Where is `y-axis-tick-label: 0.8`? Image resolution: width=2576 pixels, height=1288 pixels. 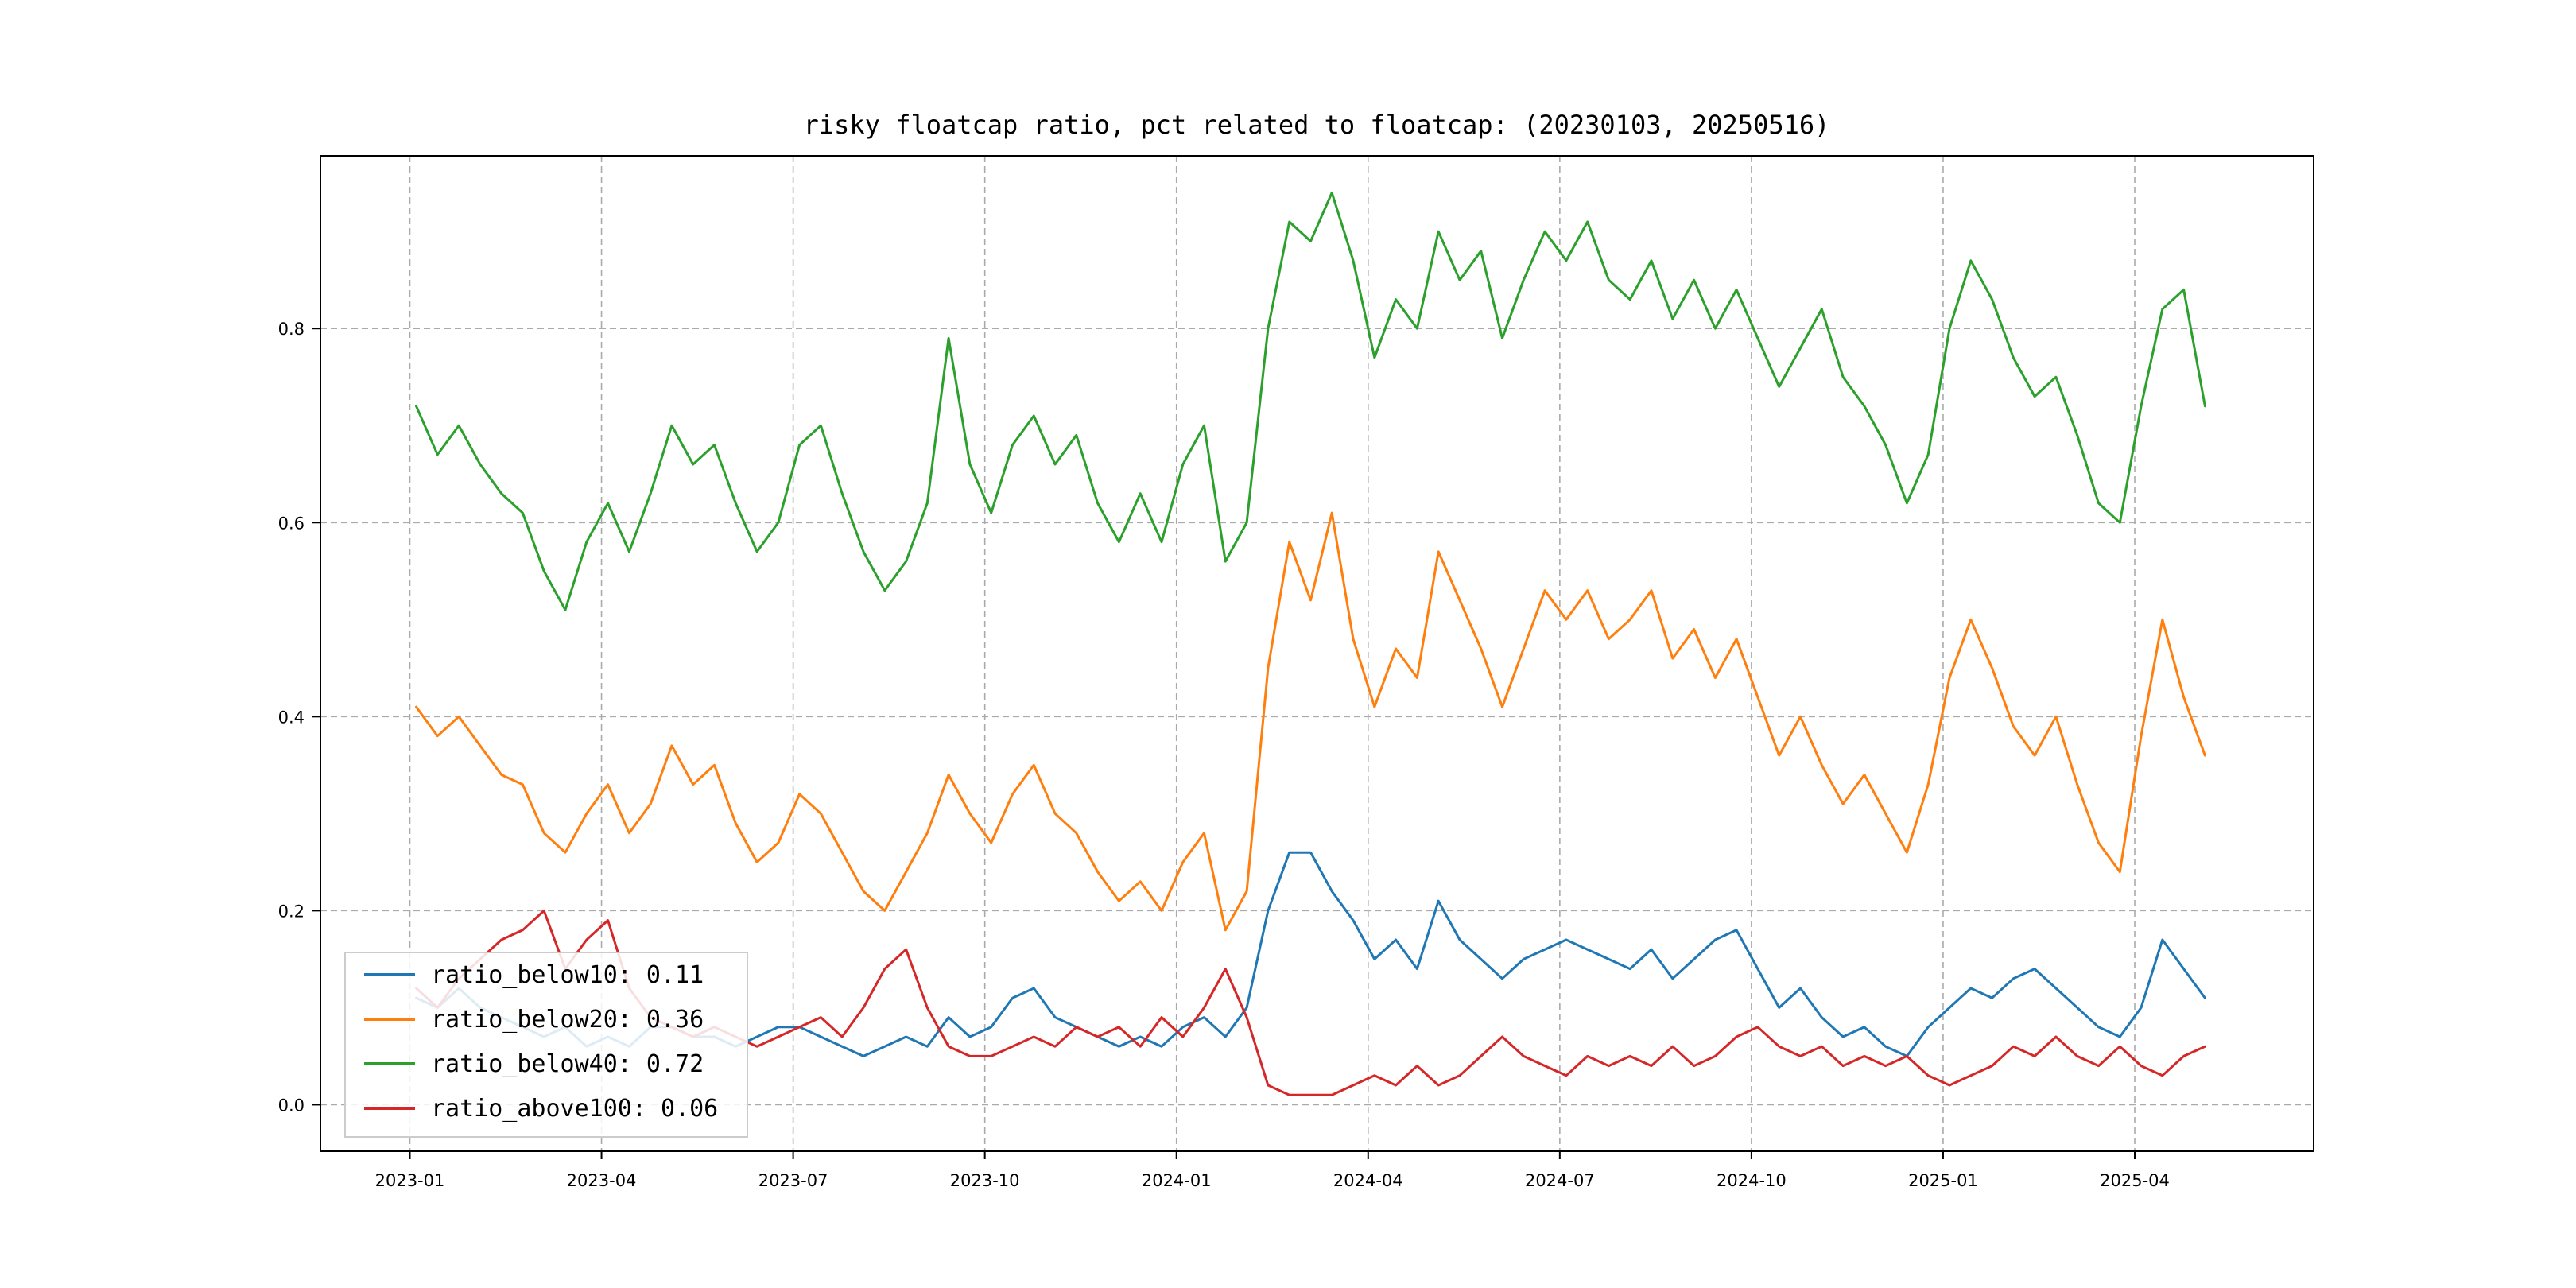 y-axis-tick-label: 0.8 is located at coordinates (292, 330).